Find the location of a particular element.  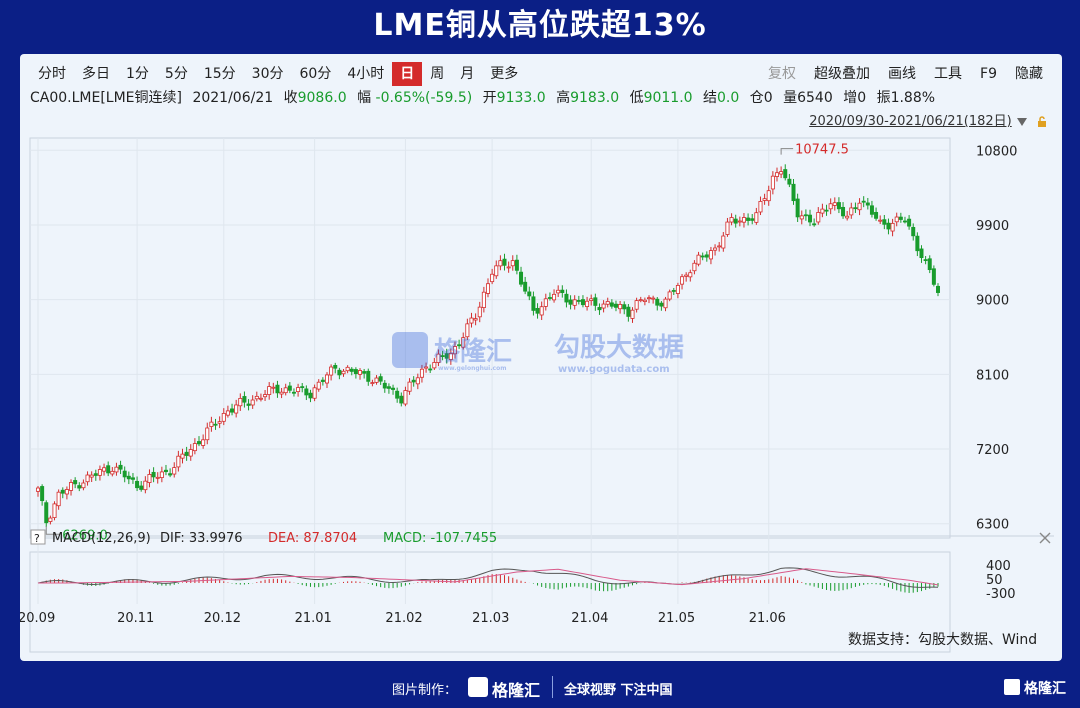

period-tab-11: 更多 is located at coordinates (504, 74).